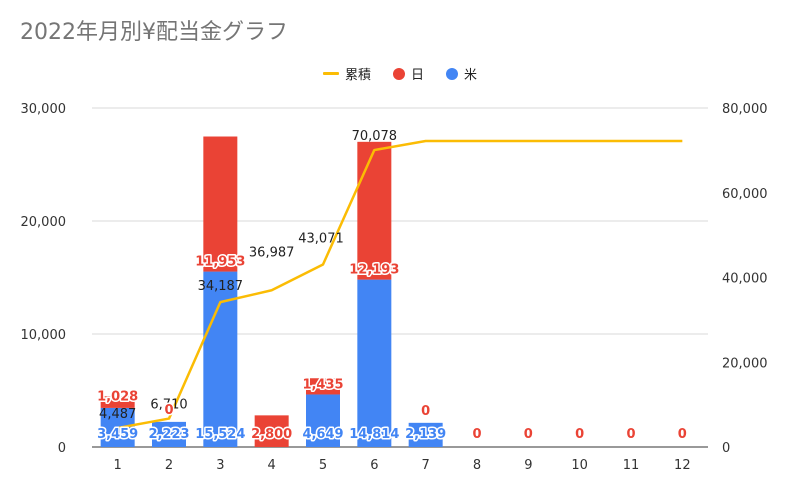 This screenshot has height=495, width=800. What do you see at coordinates (745, 194) in the screenshot?
I see `y-right-tick-label: 60,000` at bounding box center [745, 194].